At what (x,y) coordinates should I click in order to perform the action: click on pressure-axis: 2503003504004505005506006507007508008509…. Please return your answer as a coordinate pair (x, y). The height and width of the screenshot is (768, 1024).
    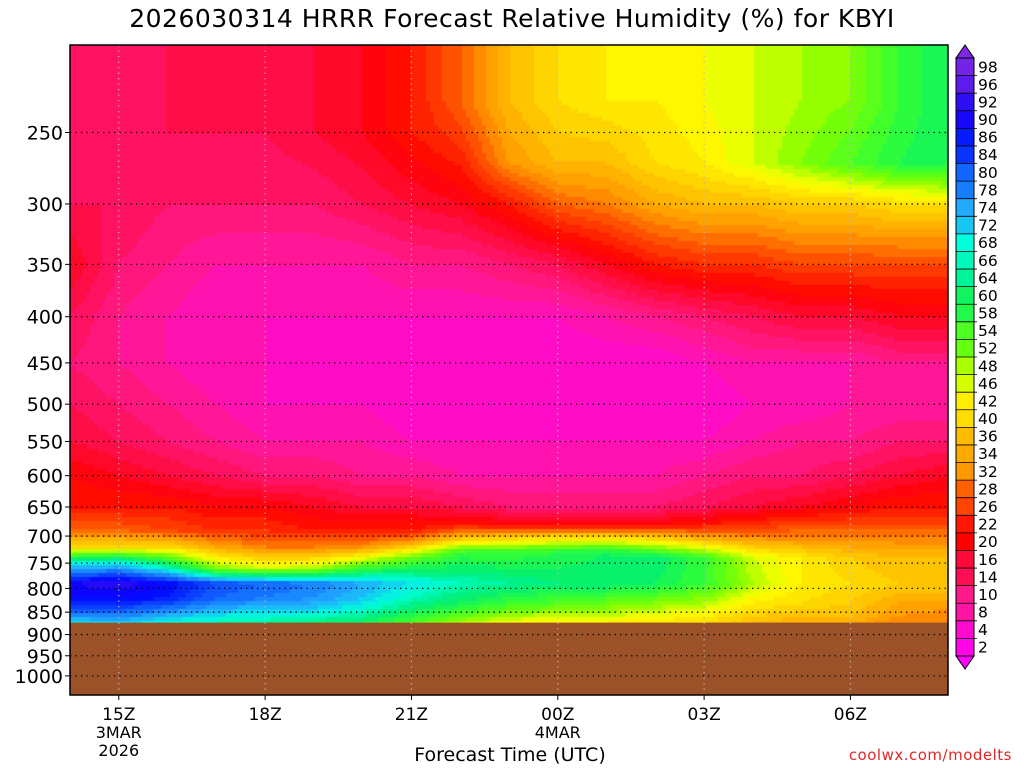
    Looking at the image, I should click on (42, 405).